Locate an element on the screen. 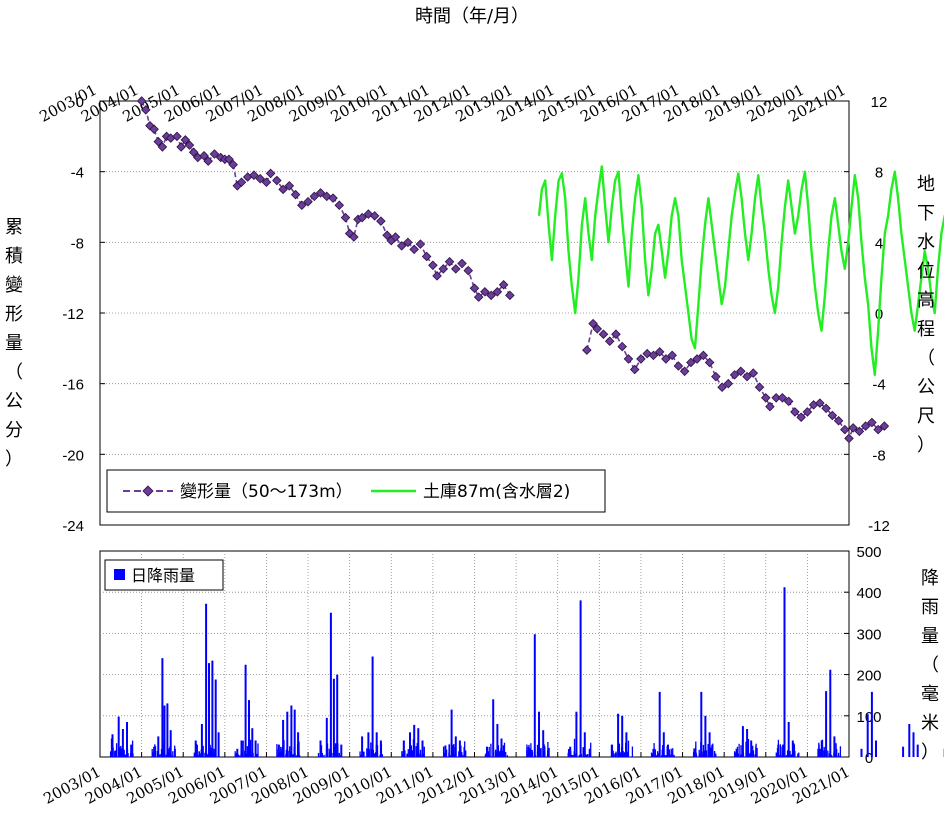 The height and width of the screenshot is (832, 944). rain-y-axis-title: 降雨量（毫米） is located at coordinates (930, 665).